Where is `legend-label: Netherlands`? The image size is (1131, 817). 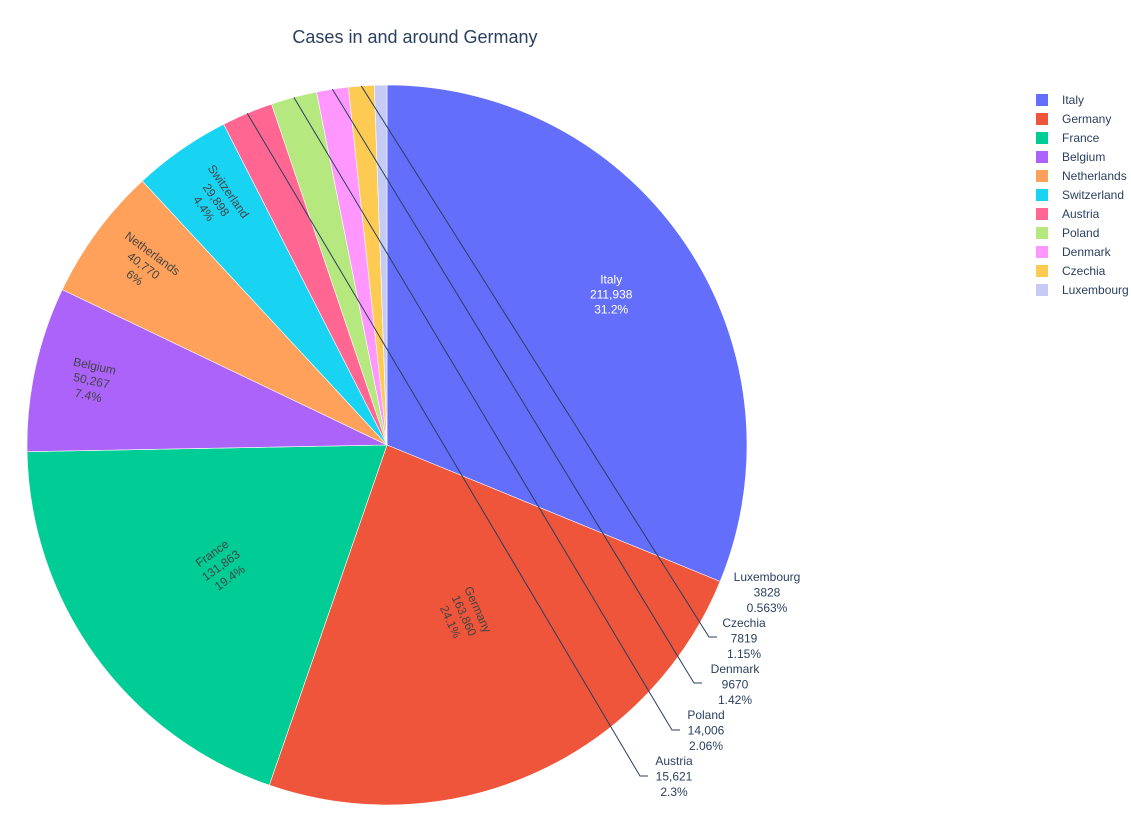 legend-label: Netherlands is located at coordinates (1094, 176).